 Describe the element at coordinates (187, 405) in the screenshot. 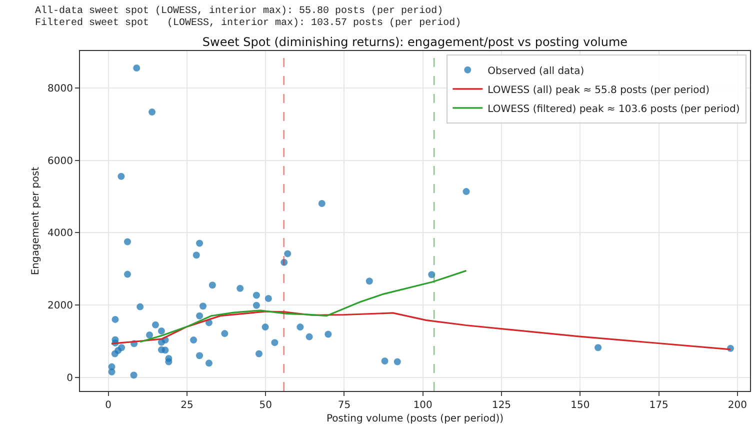

I see `x-tick-label: 25` at that location.